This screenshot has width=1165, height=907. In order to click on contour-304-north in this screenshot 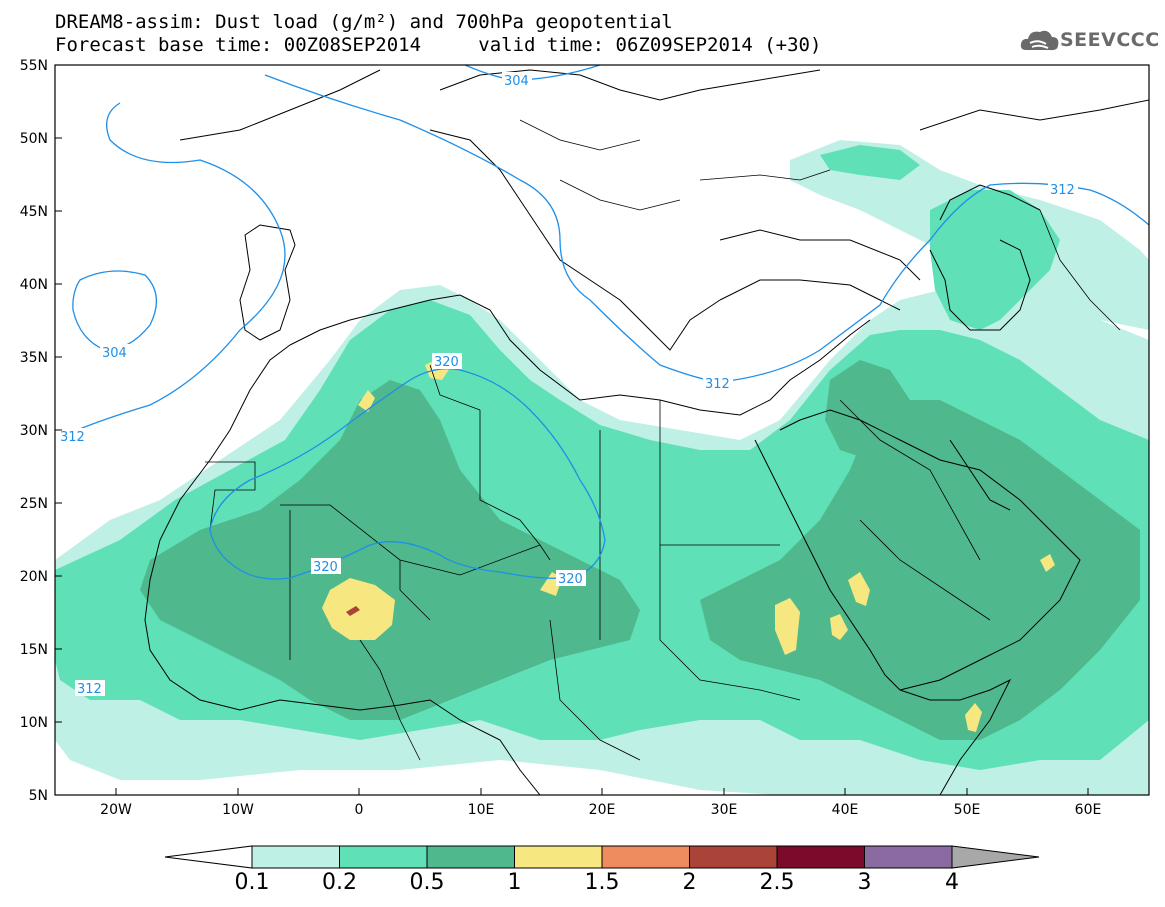, I will do `click(532, 73)`.